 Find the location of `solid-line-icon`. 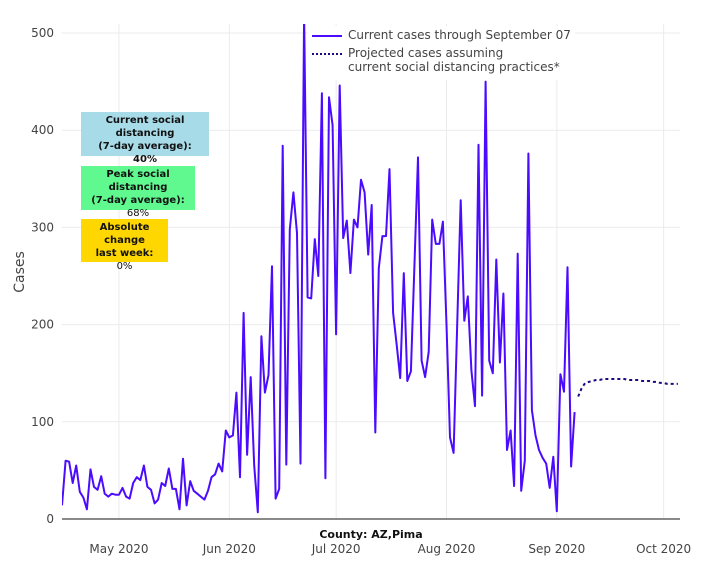

solid-line-icon is located at coordinates (327, 35).